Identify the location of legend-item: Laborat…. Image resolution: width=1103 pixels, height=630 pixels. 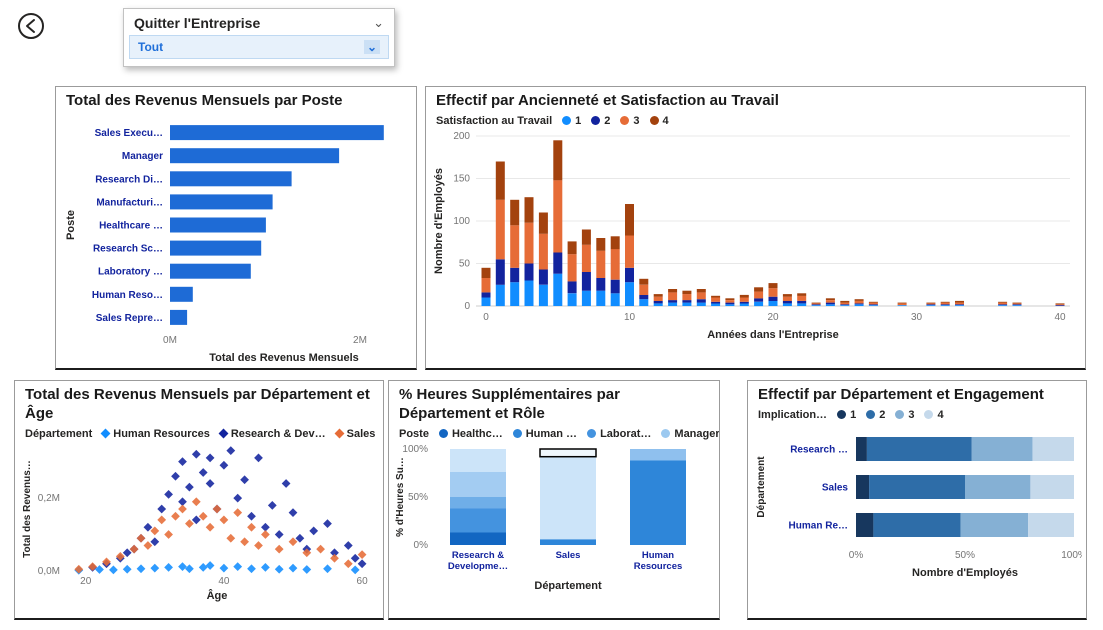
(619, 434).